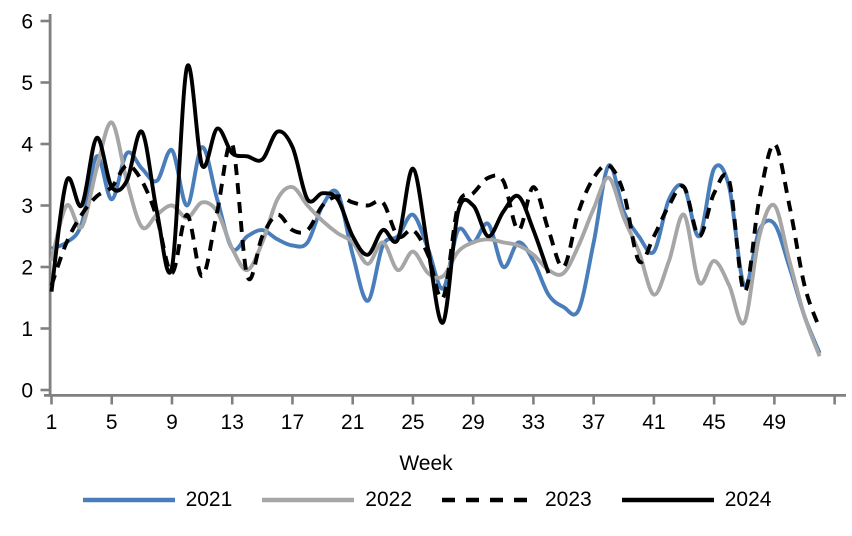  Describe the element at coordinates (774, 422) in the screenshot. I see `x-tick-label: 49` at that location.